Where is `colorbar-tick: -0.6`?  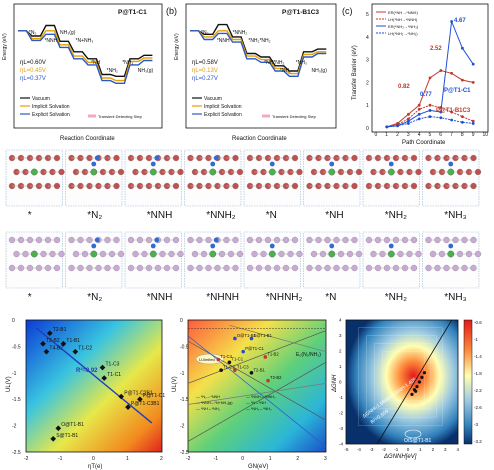
colorbar-tick: -0.6 is located at coordinates (478, 322).